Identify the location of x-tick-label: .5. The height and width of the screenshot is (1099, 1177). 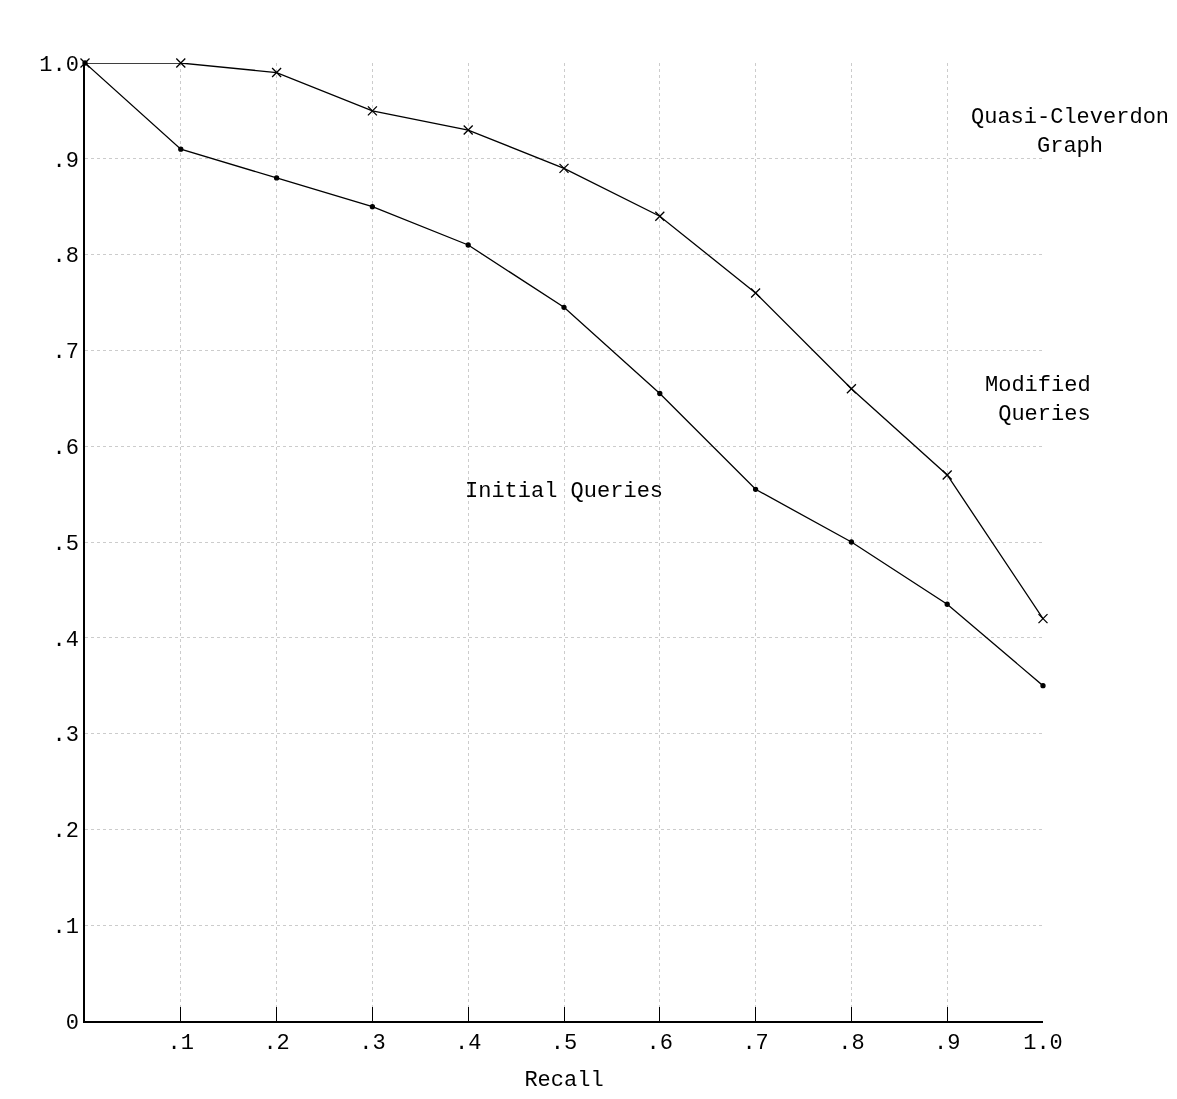
(564, 1044).